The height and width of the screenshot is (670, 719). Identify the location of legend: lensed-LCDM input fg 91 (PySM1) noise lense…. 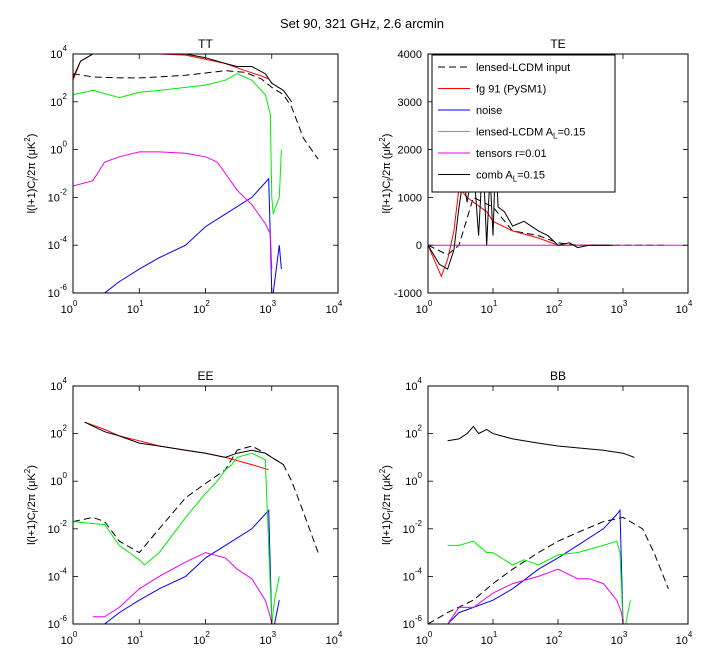
(523, 123).